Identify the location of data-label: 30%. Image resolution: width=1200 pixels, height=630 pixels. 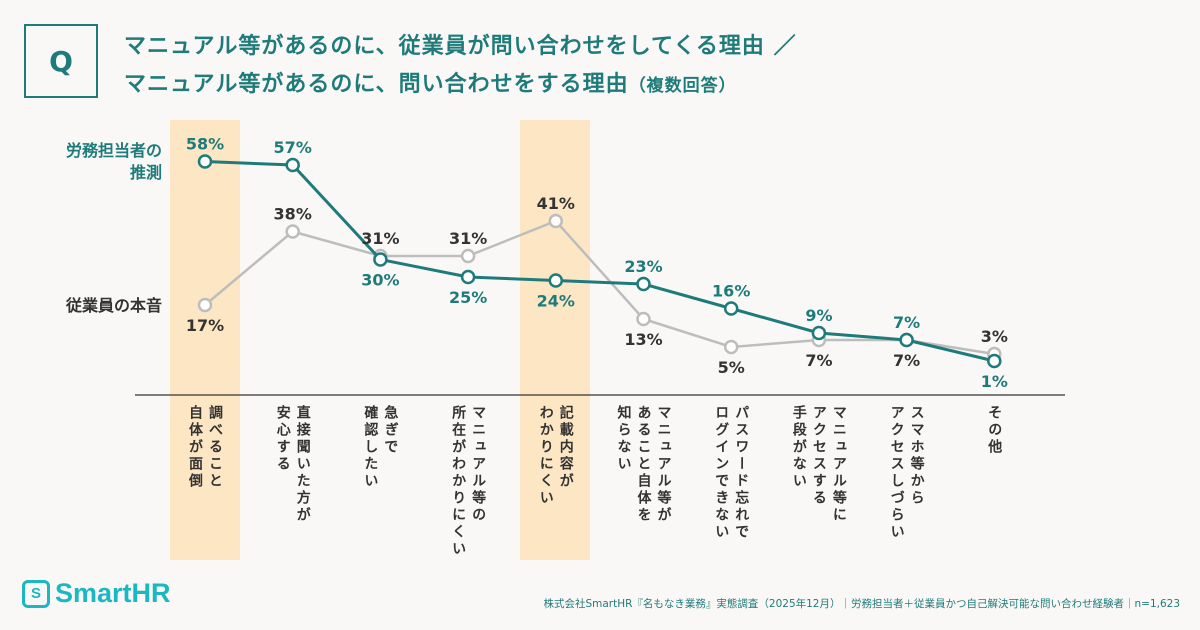
(380, 280).